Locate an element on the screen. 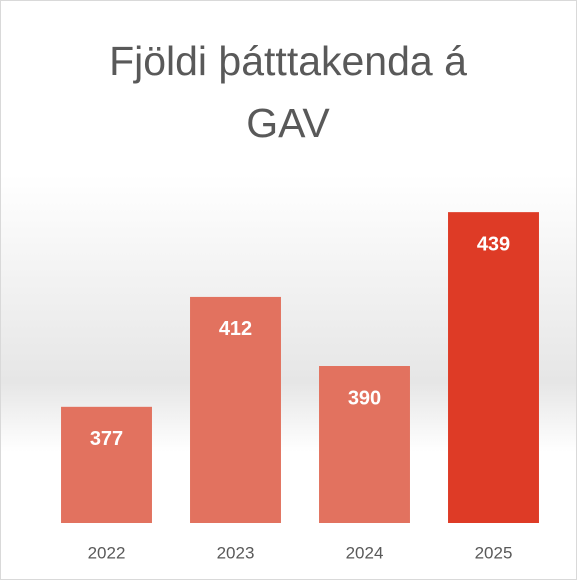 The width and height of the screenshot is (577, 580). chart-title: Fjöldi þátttakenda á GAV is located at coordinates (288, 92).